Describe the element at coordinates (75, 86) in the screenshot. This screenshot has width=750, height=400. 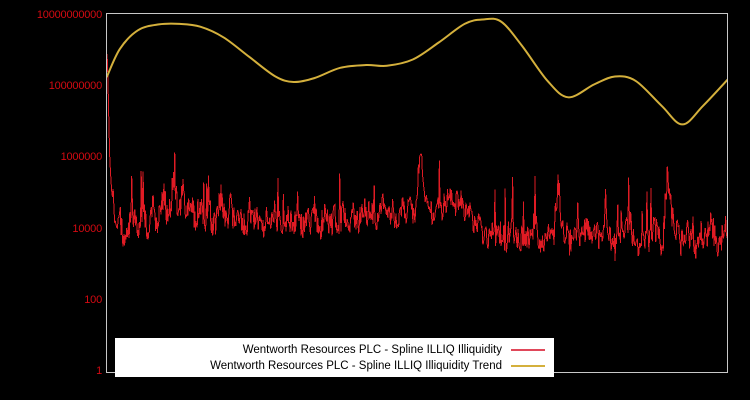
I see `y-tick-label: 100000000` at that location.